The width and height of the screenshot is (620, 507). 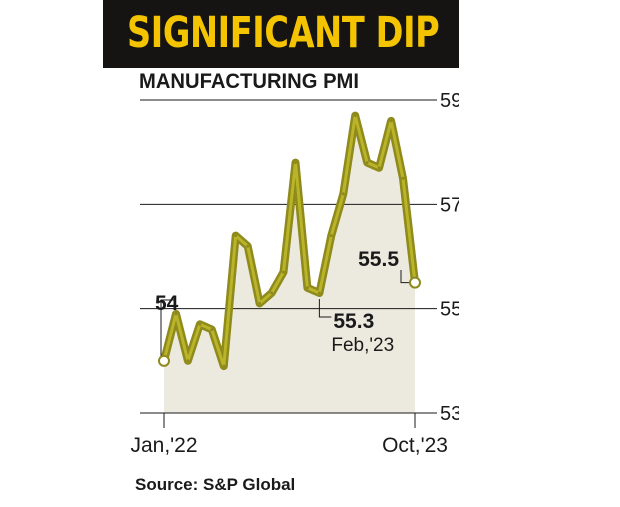 I want to click on annotation-end-leader, so click(x=405, y=277).